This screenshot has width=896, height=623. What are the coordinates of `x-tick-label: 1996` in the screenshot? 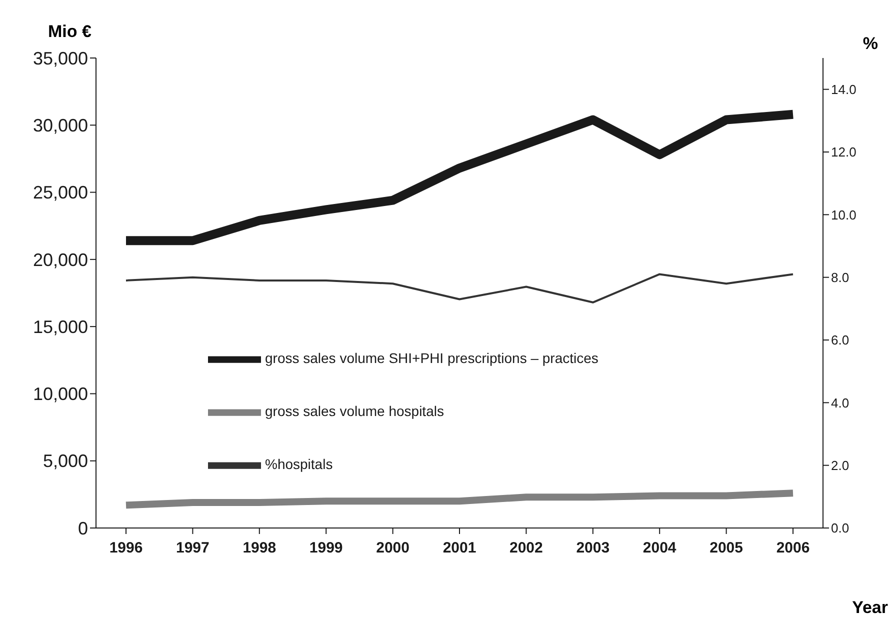 It's located at (126, 548).